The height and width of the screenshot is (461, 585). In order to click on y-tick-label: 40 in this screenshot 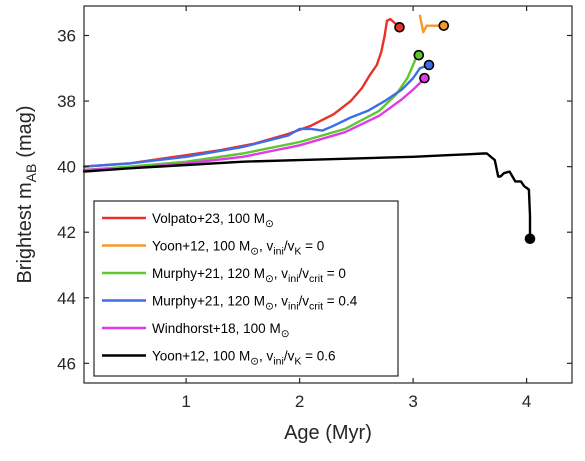, I will do `click(66, 167)`.